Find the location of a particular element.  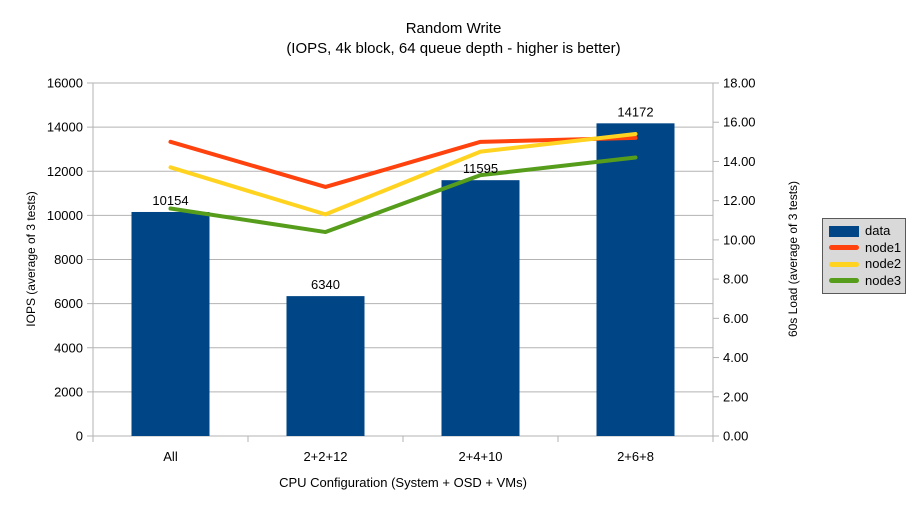

right-axis-tick-label: 18.00 is located at coordinates (739, 83).